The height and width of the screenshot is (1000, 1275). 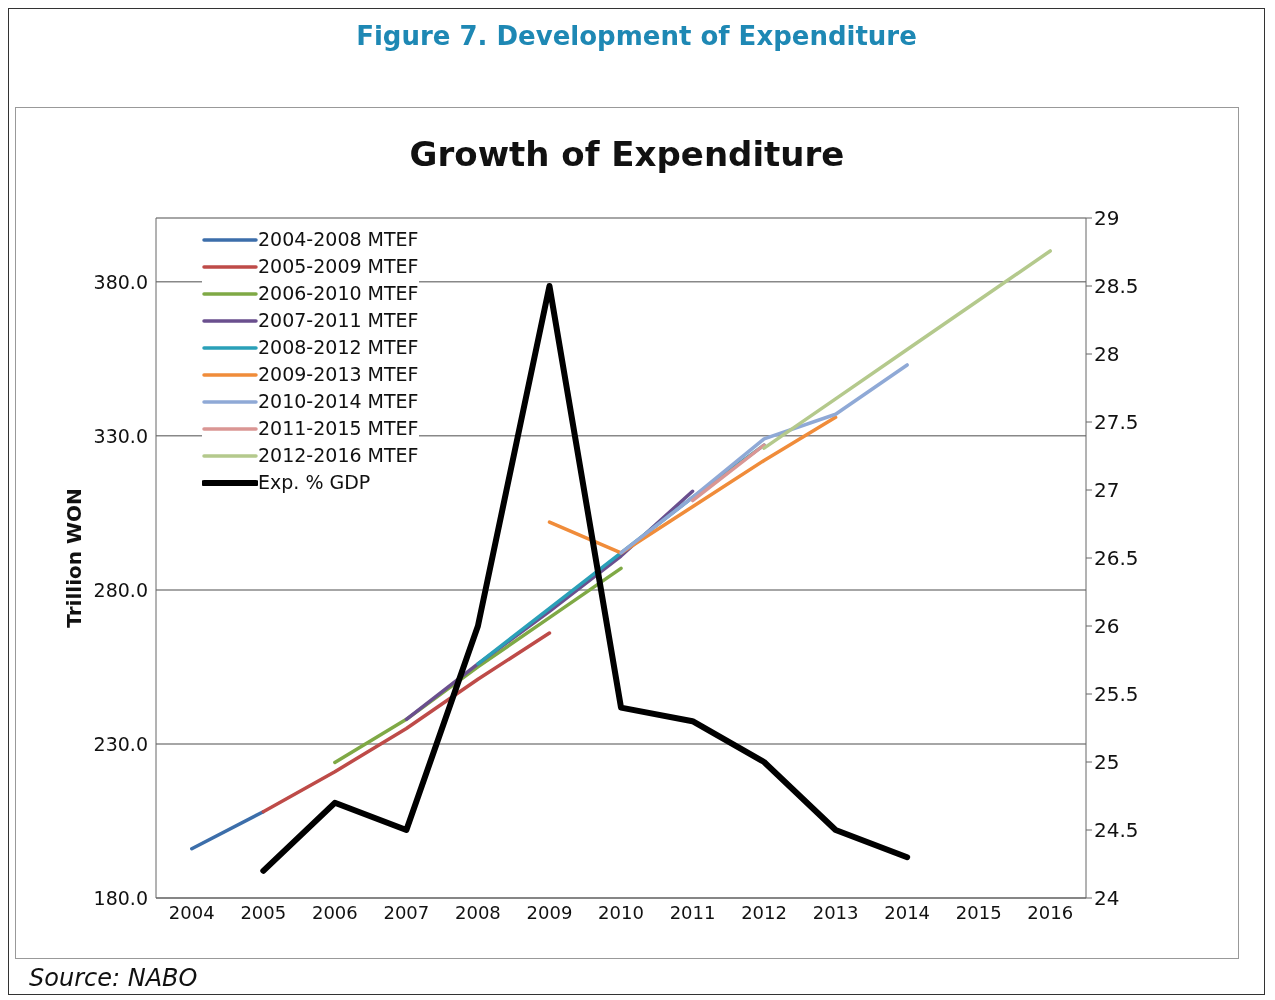 I want to click on y-tick-label: 280.0, so click(x=120, y=589).